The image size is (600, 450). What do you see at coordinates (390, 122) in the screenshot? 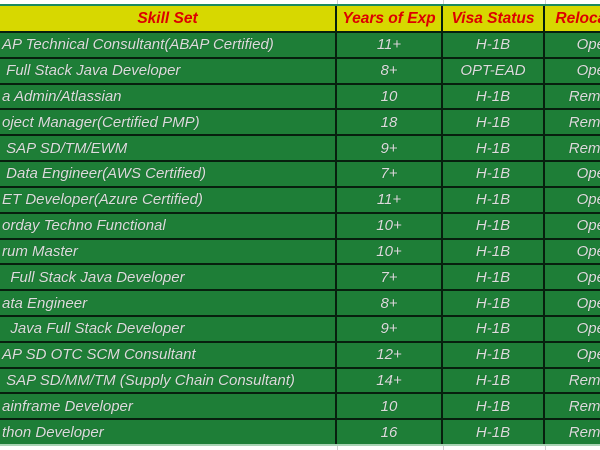
I see `cell-years-of-exp: 18` at bounding box center [390, 122].